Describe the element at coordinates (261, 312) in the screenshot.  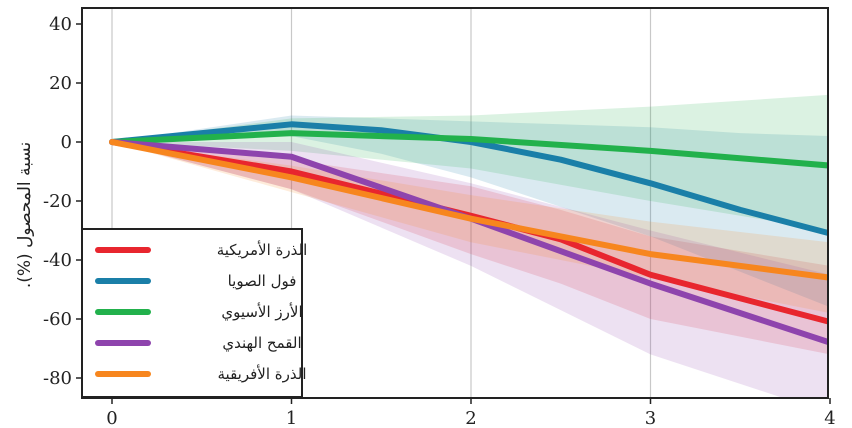
I see `legend-label-2: الأرز الأسيوي` at that location.